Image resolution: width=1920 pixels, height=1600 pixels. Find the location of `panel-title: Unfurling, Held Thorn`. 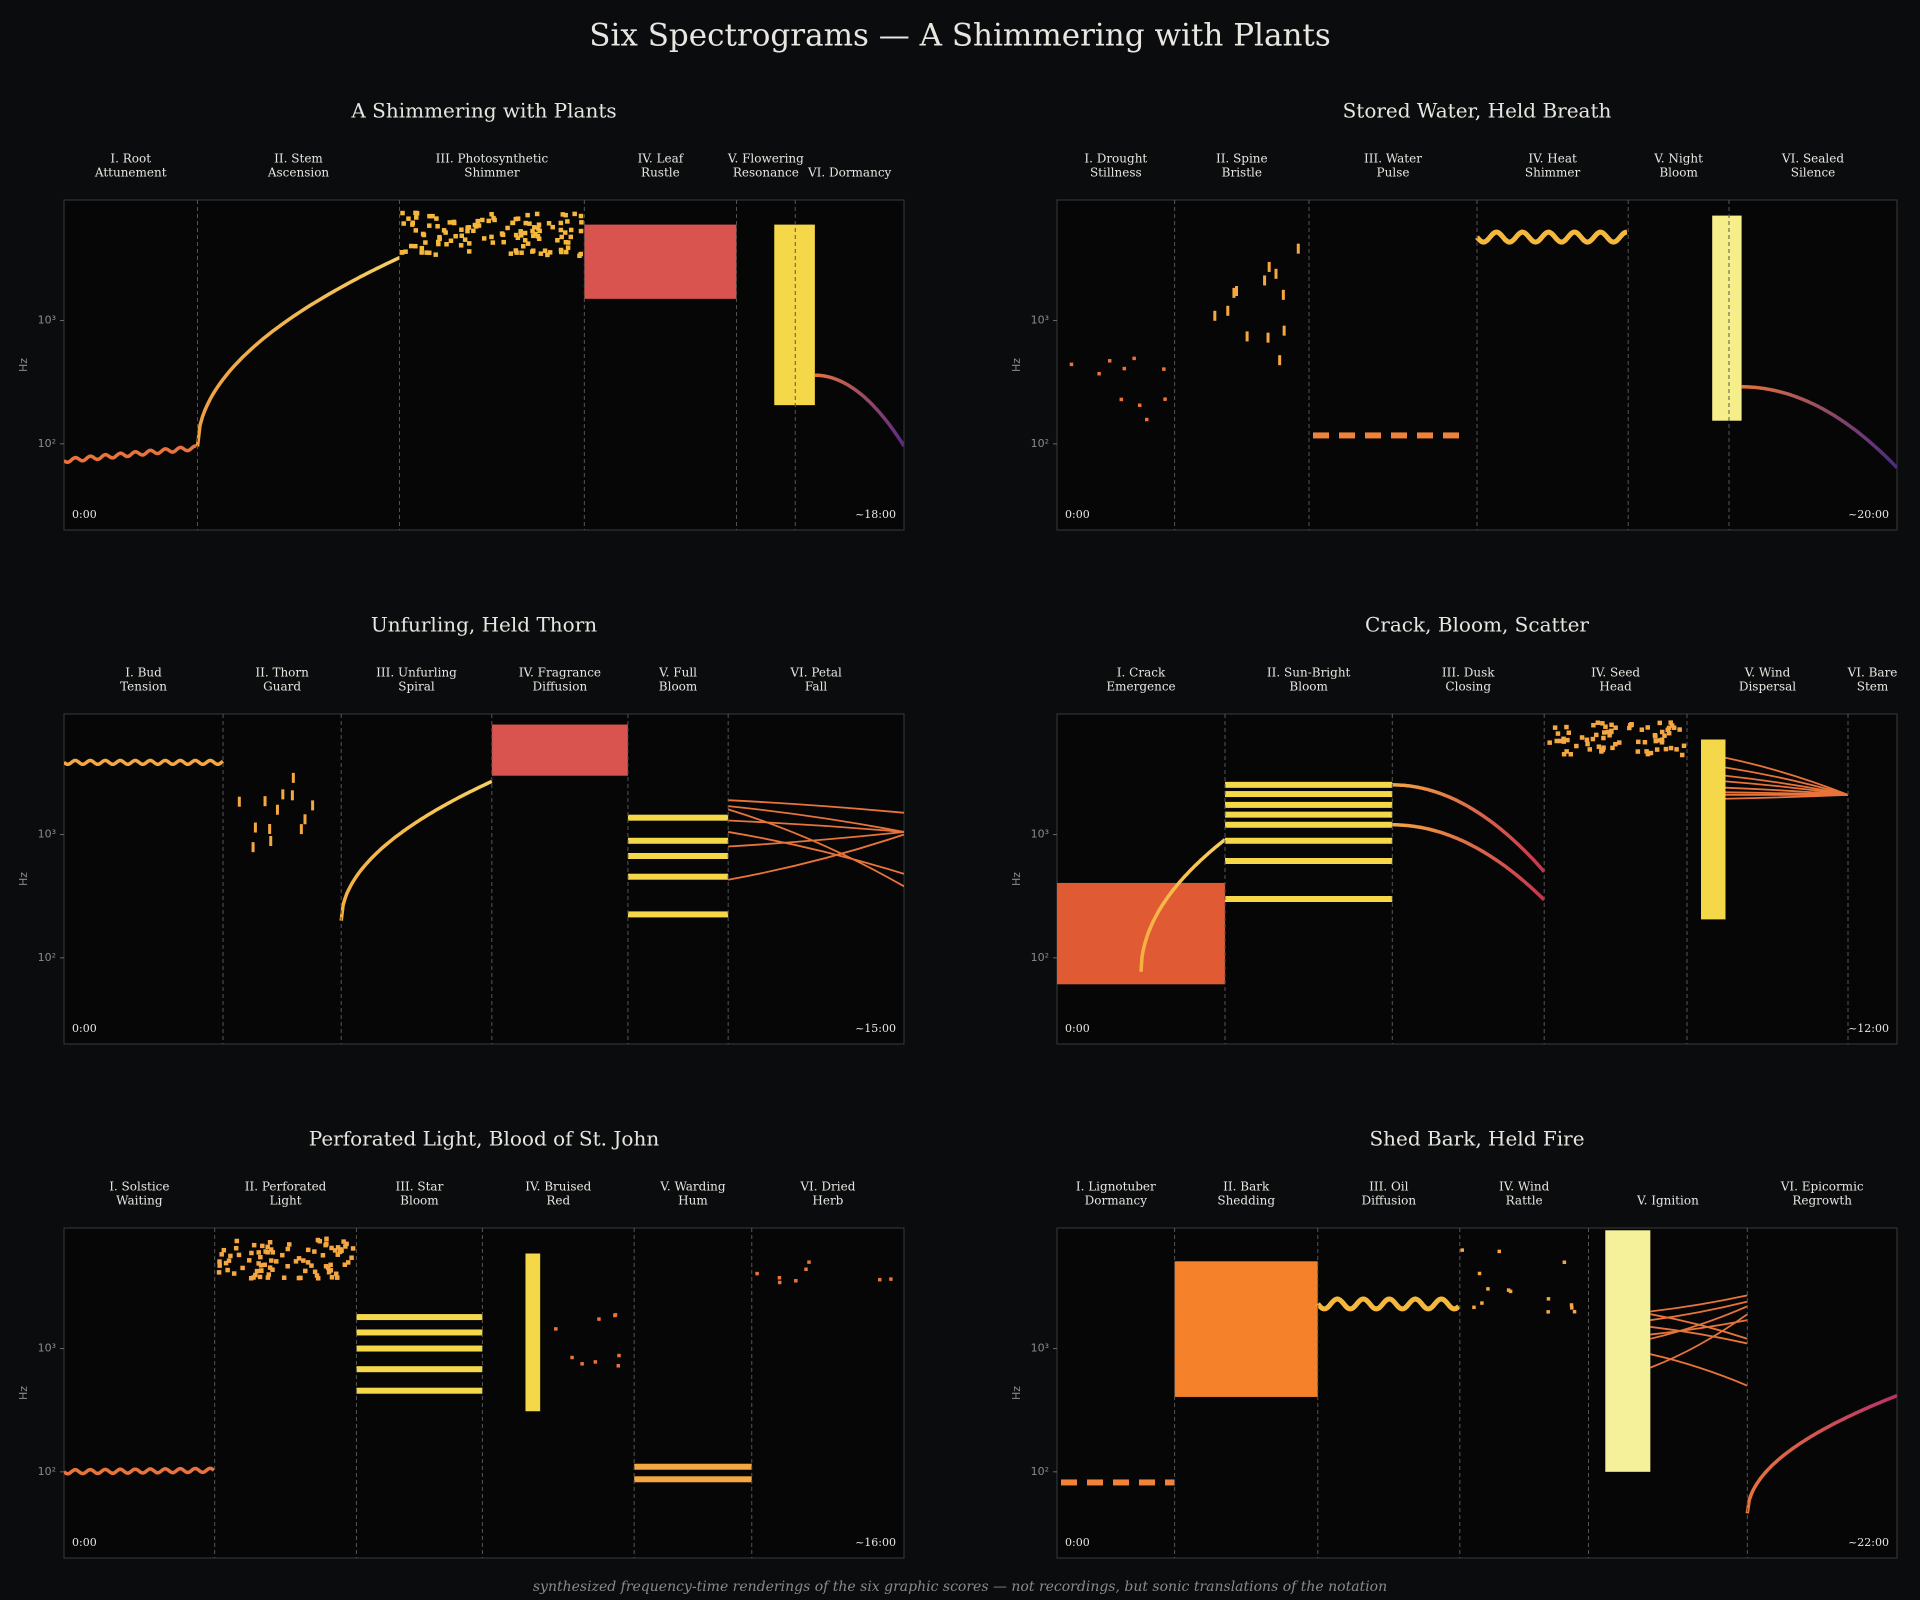

panel-title: Unfurling, Held Thorn is located at coordinates (484, 625).